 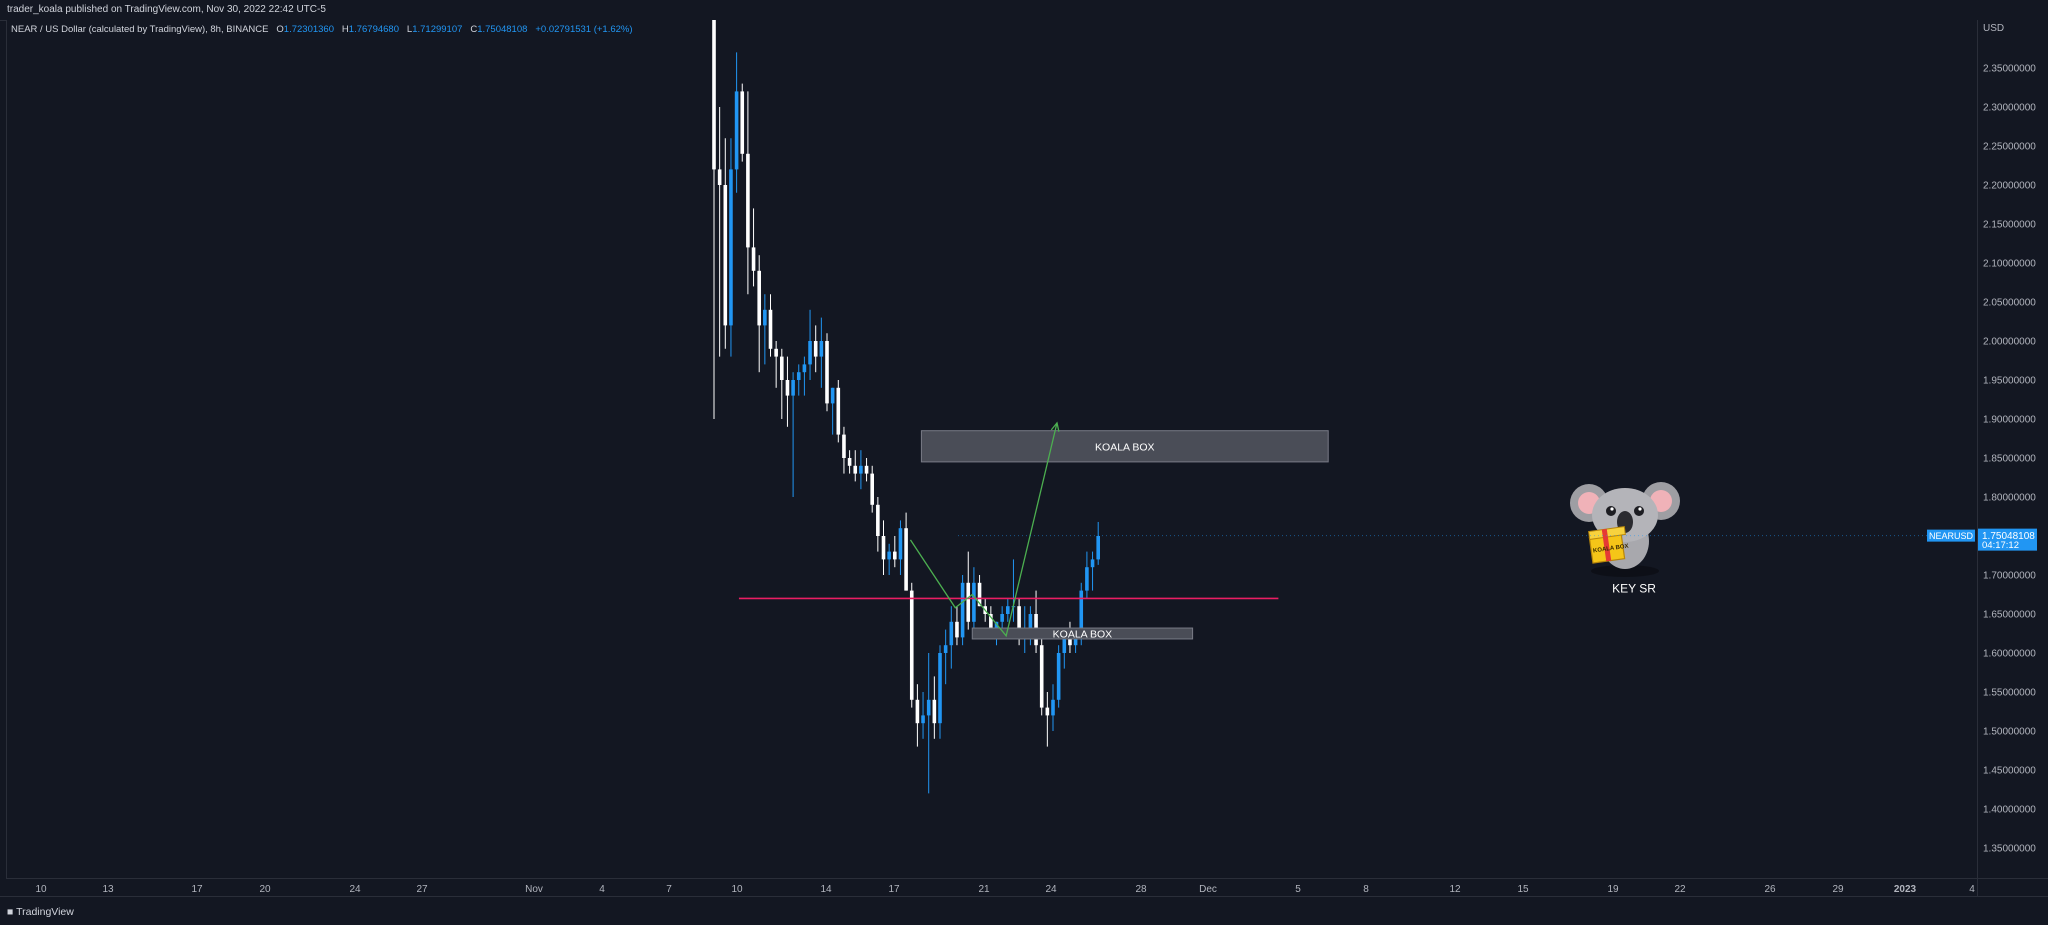 I want to click on y-tick-label: 2.30000000, so click(x=2009, y=108).